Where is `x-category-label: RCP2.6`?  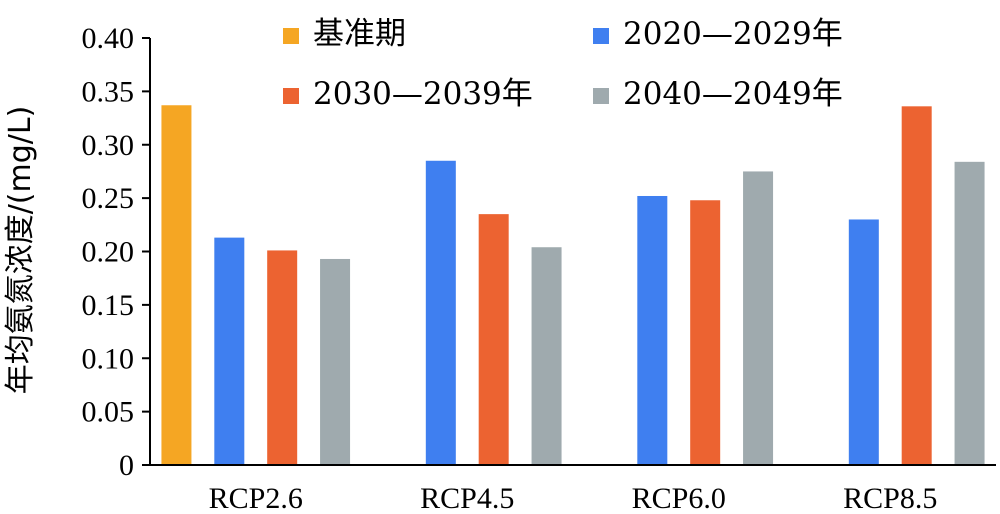
x-category-label: RCP2.6 is located at coordinates (256, 498).